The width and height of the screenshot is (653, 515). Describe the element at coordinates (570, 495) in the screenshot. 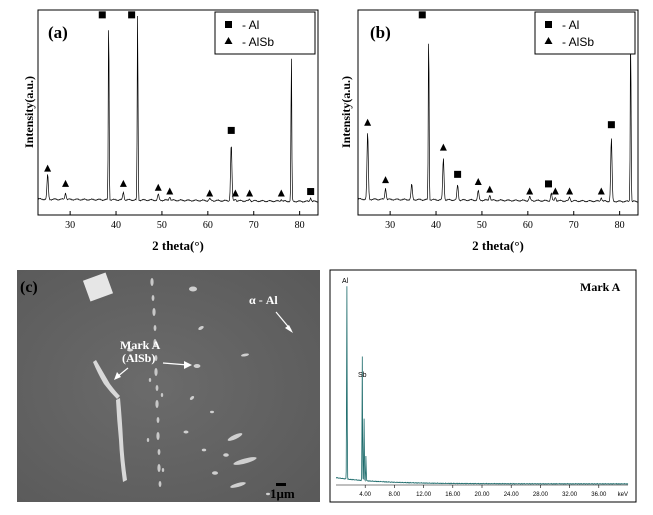

I see `eds-x-tick-label: 32.00` at that location.